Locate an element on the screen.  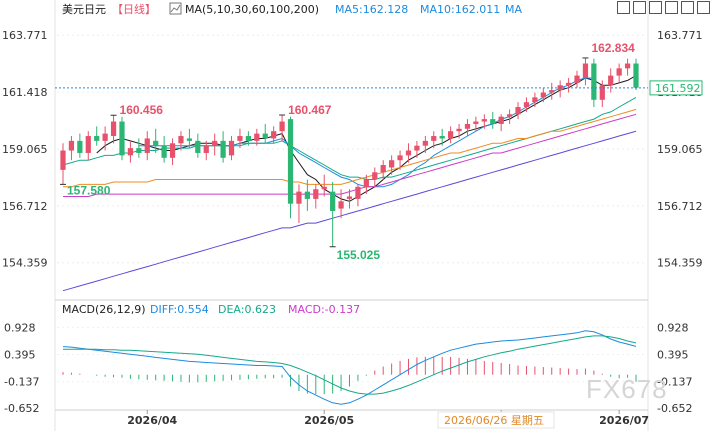
zoom-out-icon is located at coordinates (639, 7).